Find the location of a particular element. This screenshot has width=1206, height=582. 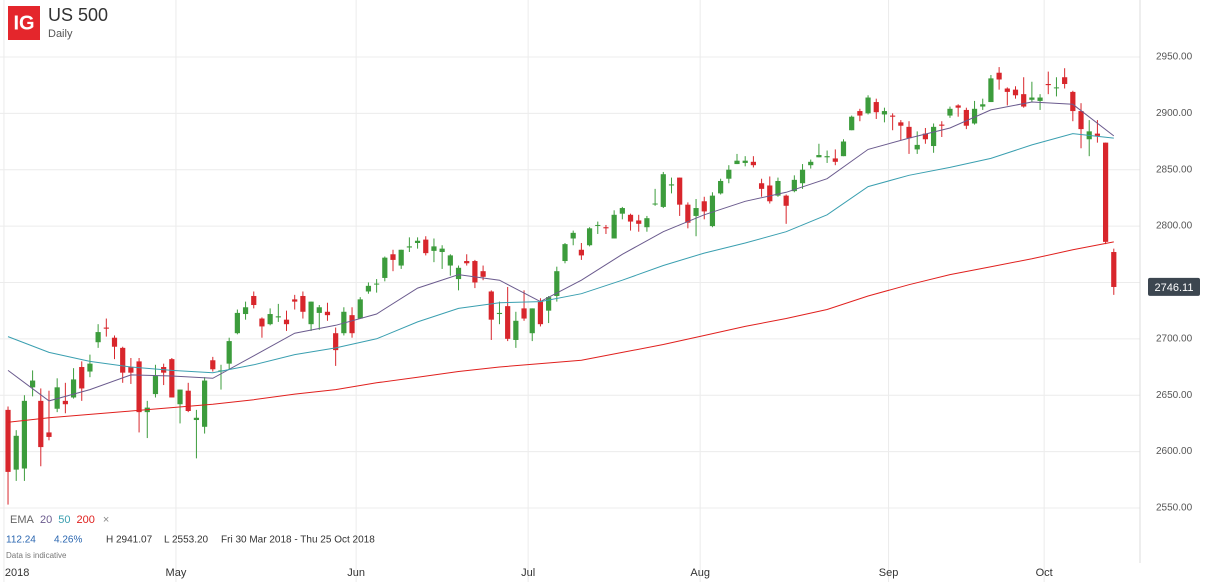

logo-box is located at coordinates (24, 23).